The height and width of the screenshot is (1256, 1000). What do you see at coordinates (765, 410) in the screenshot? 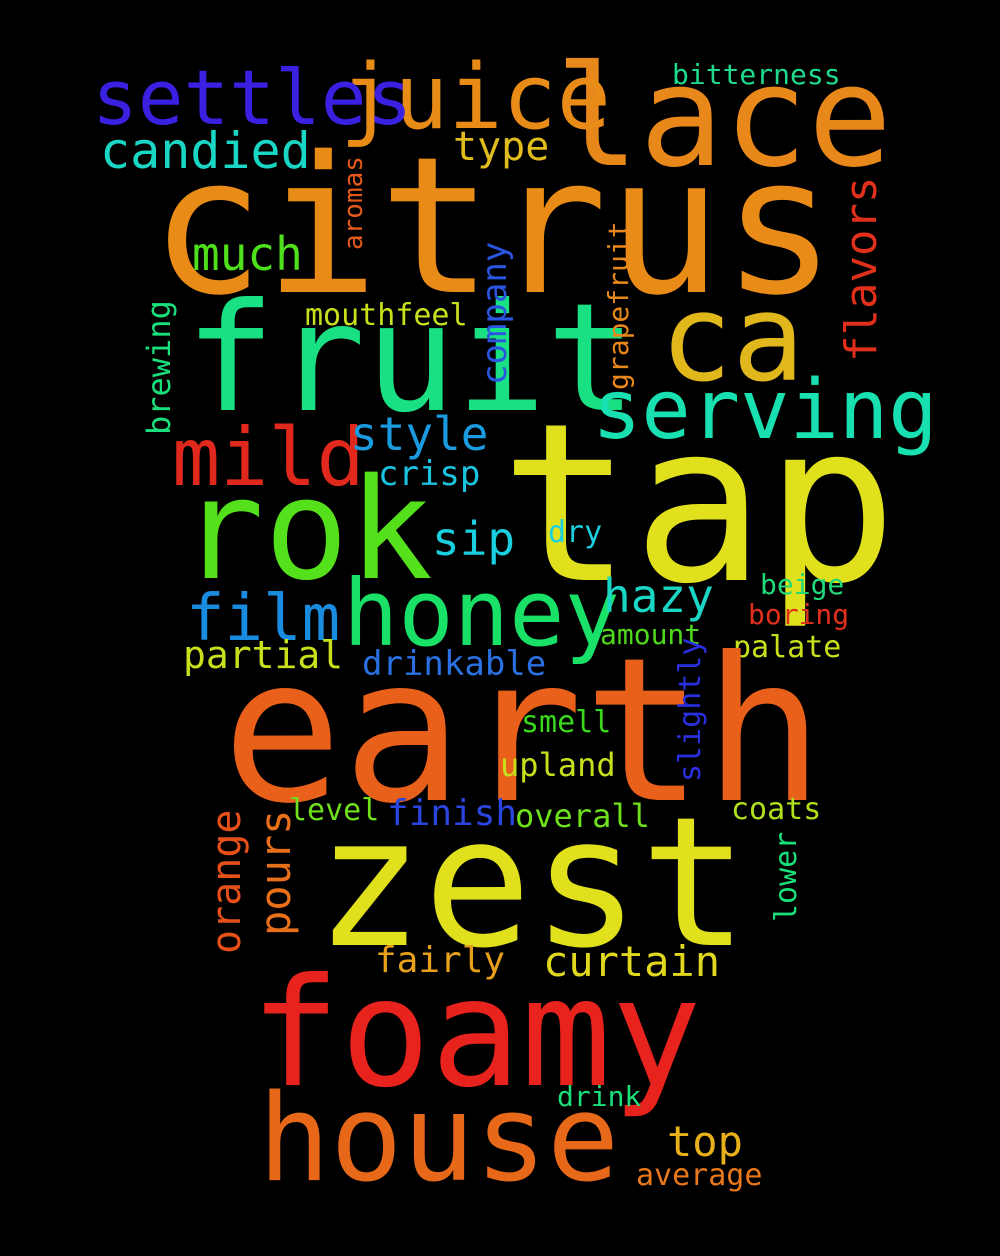
I see `word-serving: serving` at bounding box center [765, 410].